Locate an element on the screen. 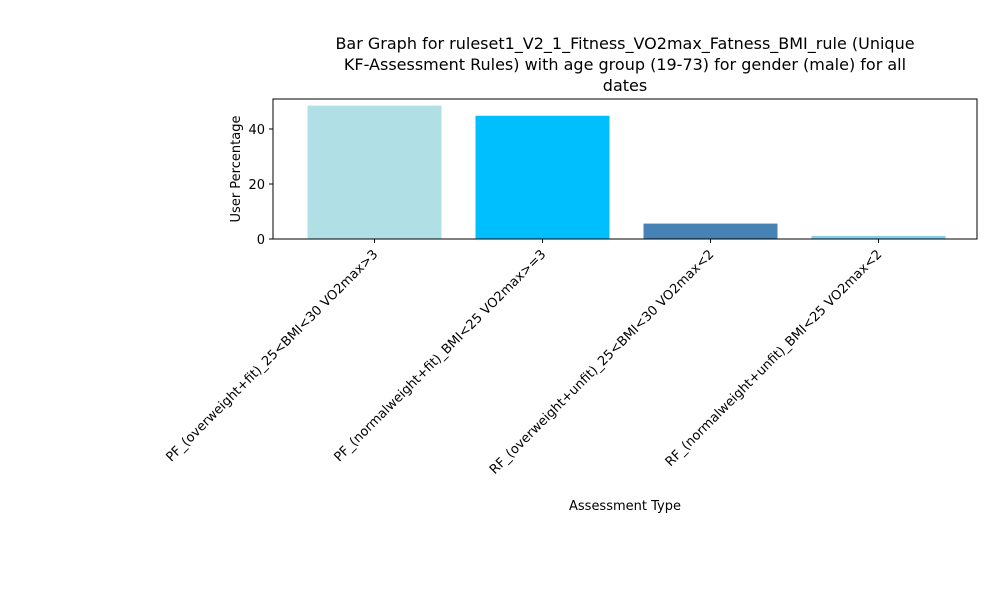 The width and height of the screenshot is (1000, 600). bars-group is located at coordinates (626, 172).